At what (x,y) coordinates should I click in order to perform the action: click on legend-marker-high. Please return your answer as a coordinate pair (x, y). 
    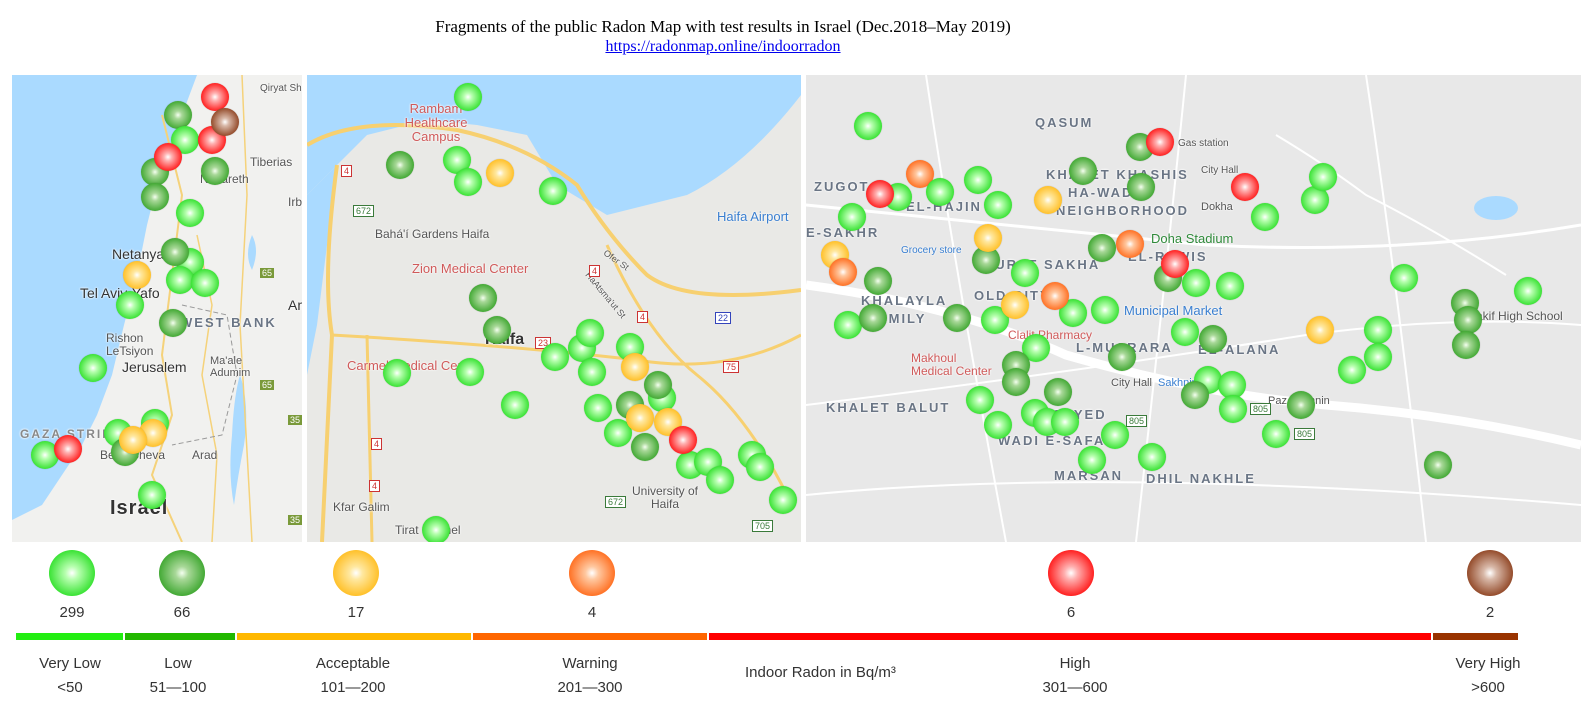
    Looking at the image, I should click on (1071, 573).